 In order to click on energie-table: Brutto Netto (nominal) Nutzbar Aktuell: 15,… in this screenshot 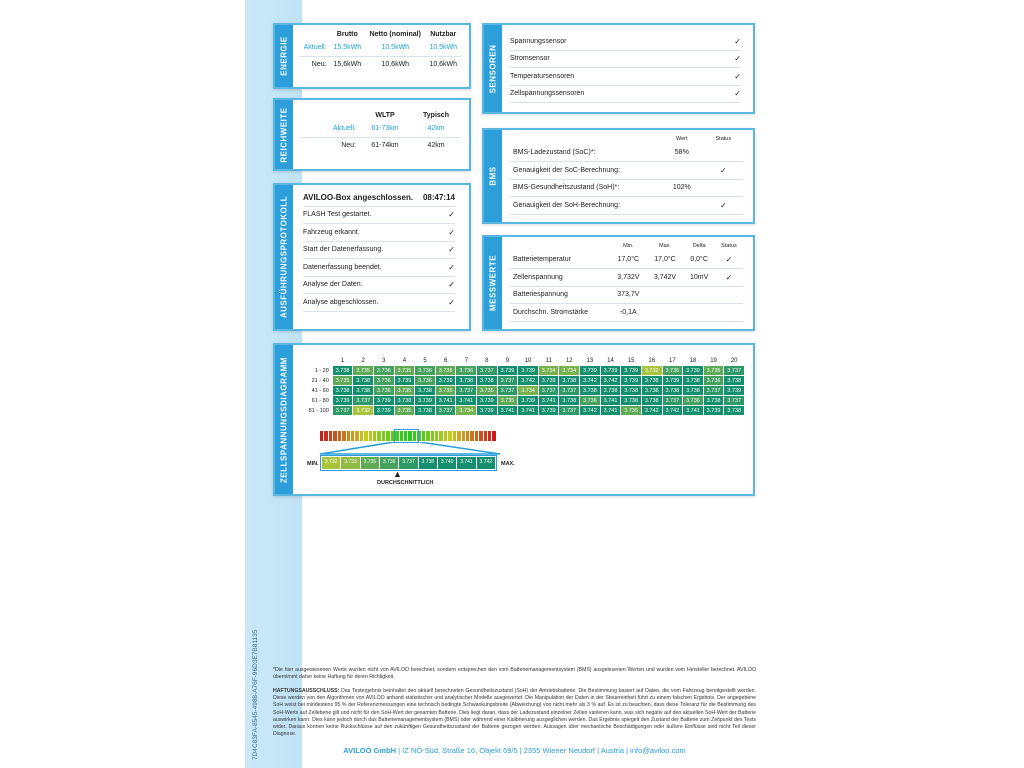, I will do `click(380, 50)`.